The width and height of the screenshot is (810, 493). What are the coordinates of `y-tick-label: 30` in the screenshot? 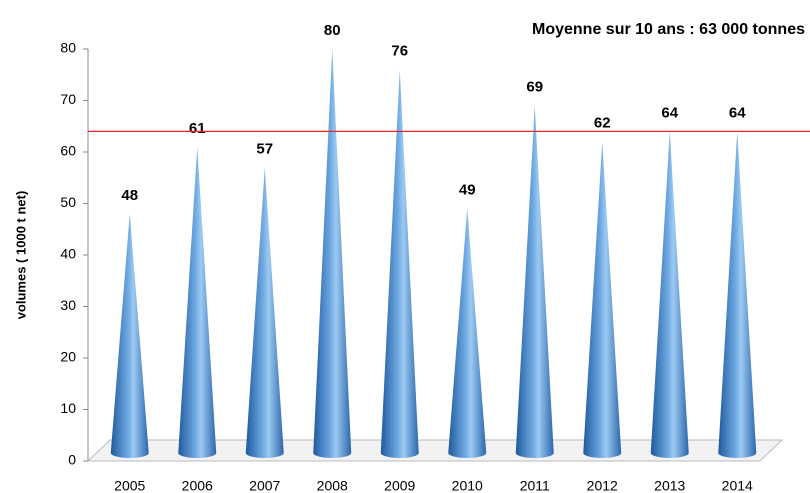 It's located at (68, 305).